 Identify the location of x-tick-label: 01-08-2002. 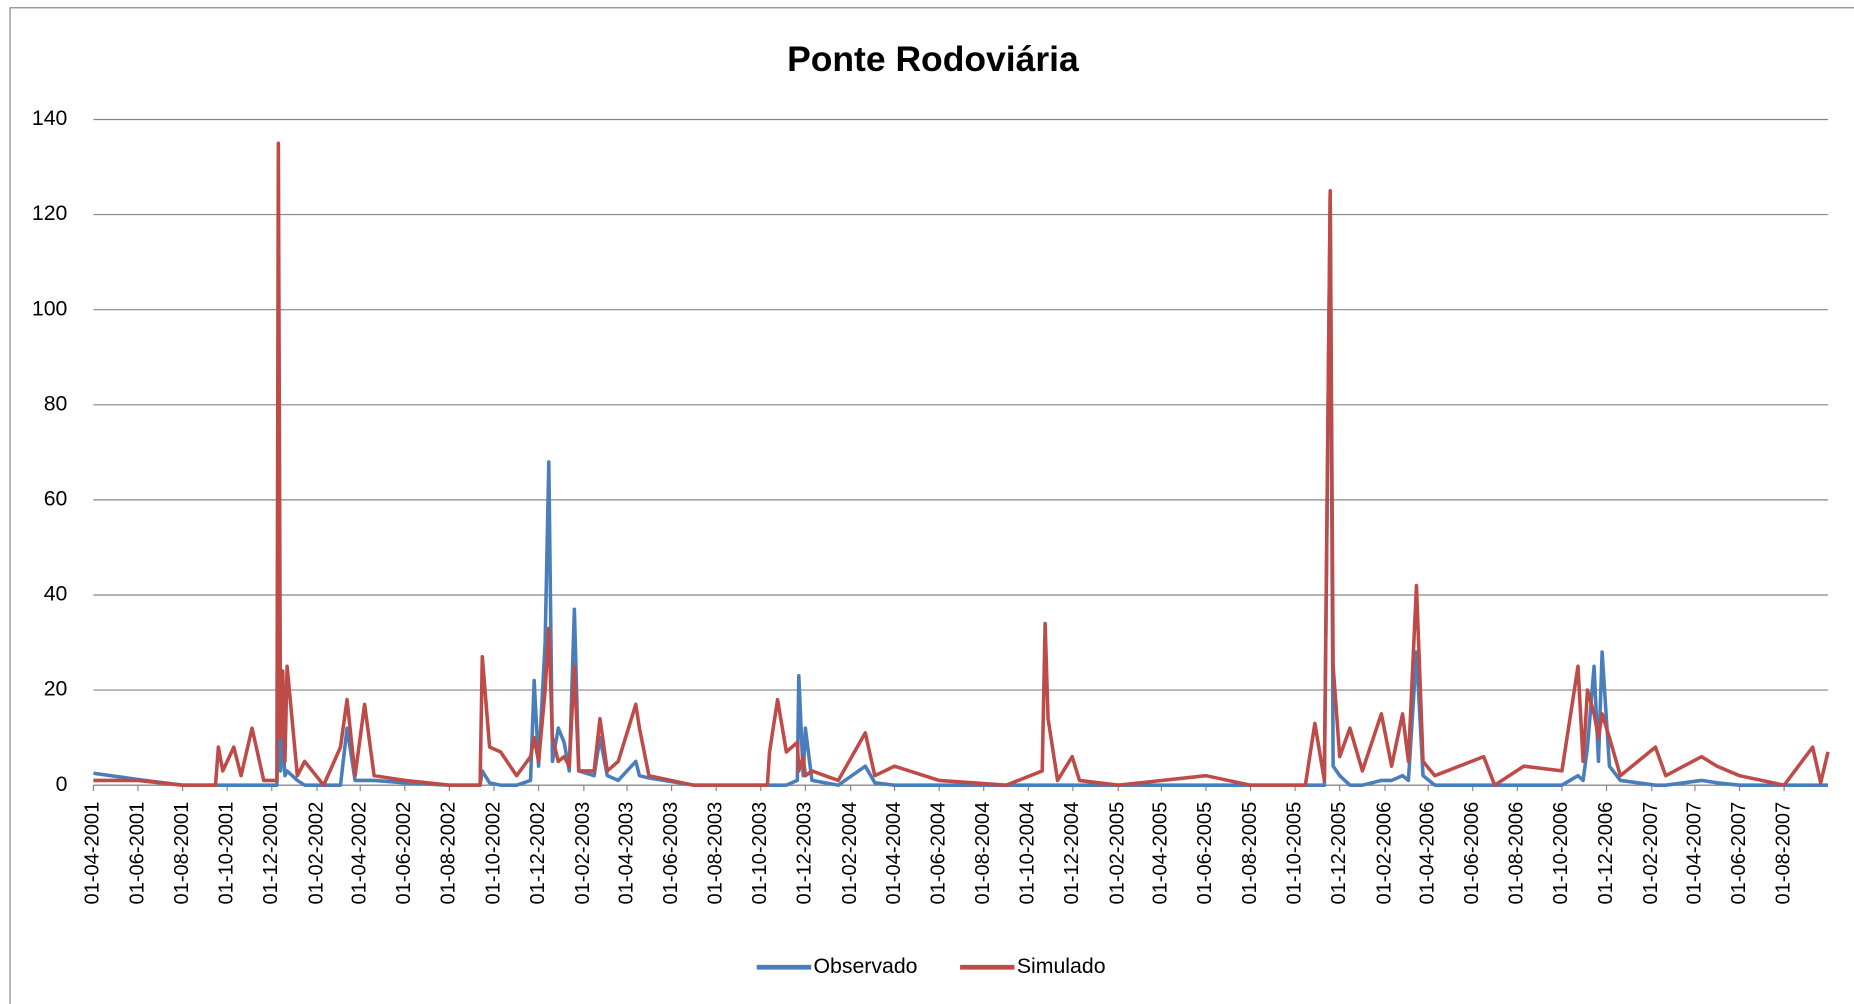
(449, 853).